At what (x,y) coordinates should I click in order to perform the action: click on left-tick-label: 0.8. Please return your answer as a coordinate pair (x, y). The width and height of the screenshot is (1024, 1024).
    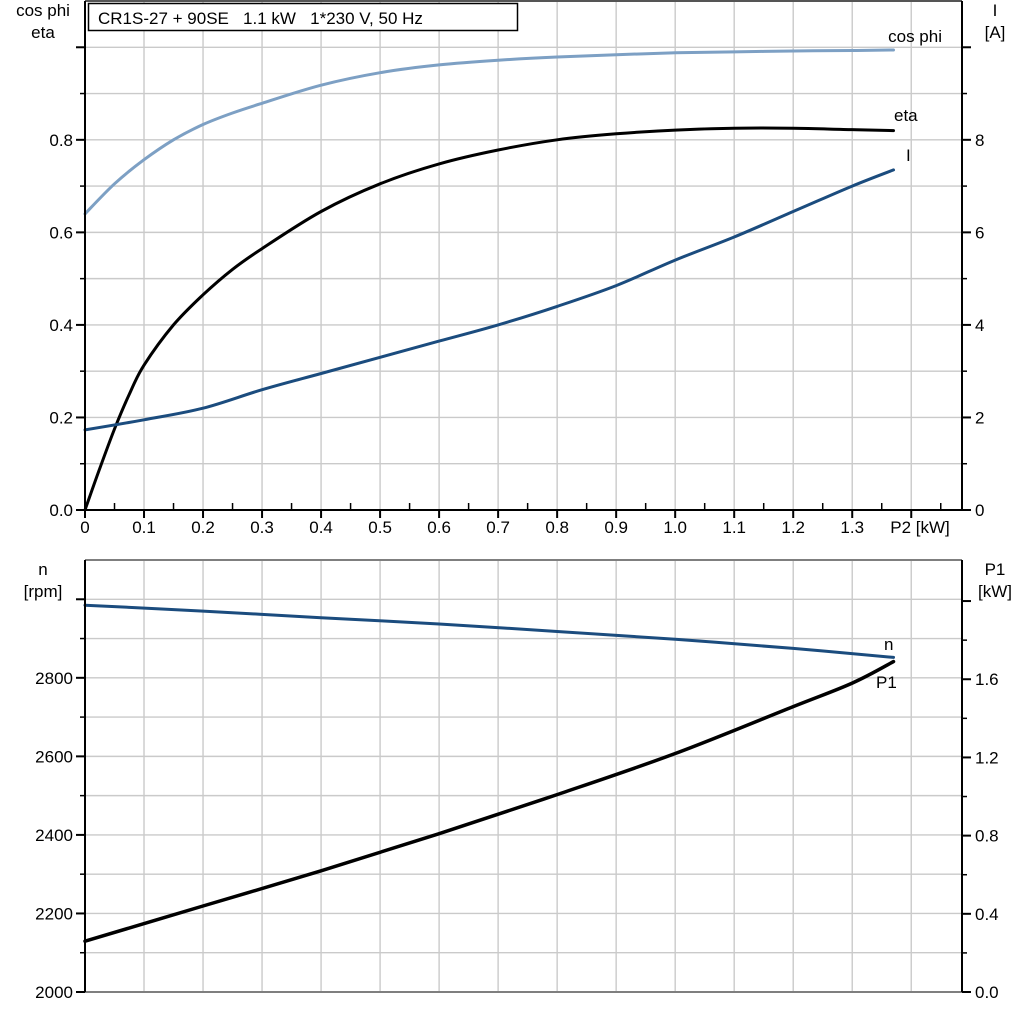
    Looking at the image, I should click on (61, 140).